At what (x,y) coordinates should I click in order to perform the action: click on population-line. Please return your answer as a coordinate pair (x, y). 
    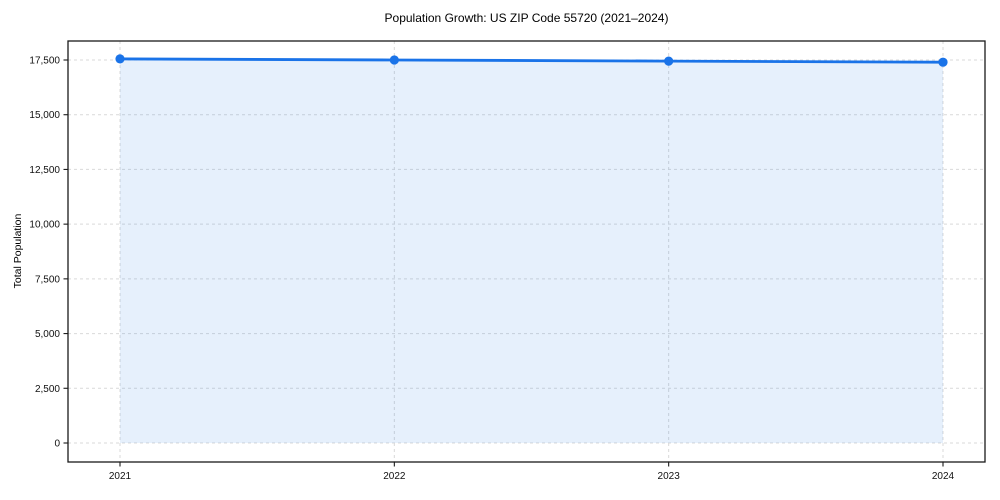
    Looking at the image, I should click on (531, 60).